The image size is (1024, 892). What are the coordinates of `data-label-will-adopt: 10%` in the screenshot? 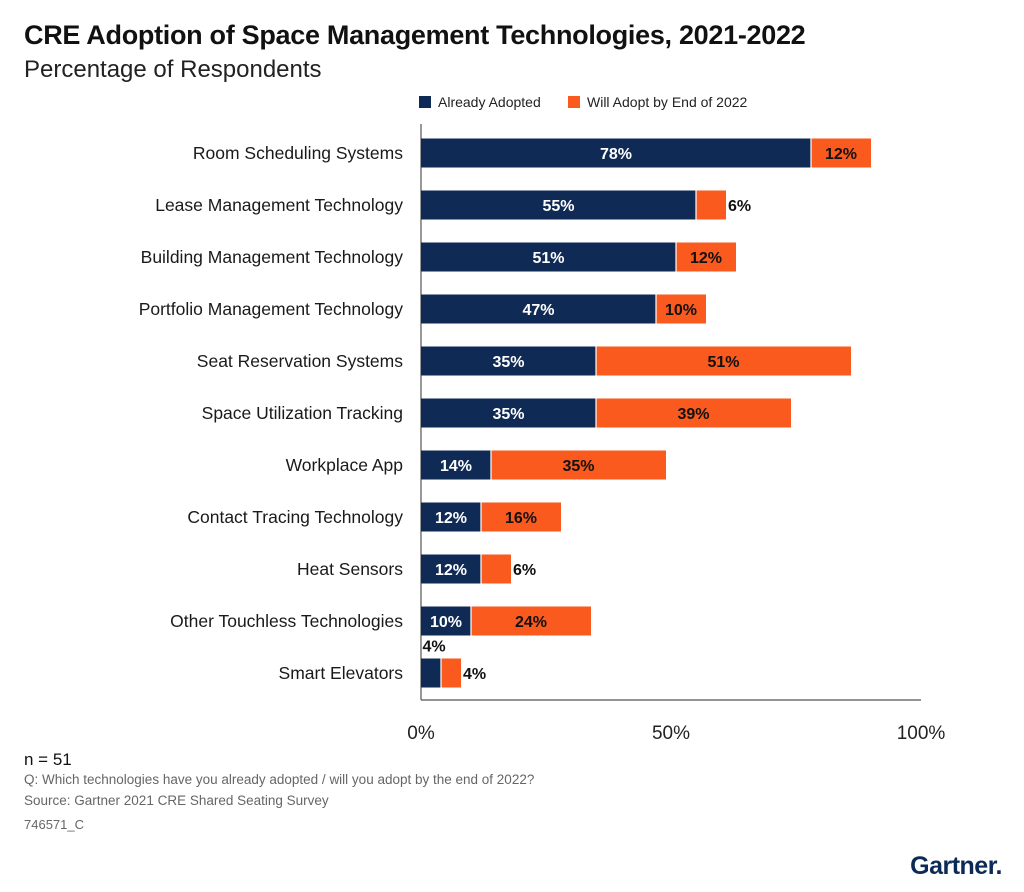 It's located at (681, 310).